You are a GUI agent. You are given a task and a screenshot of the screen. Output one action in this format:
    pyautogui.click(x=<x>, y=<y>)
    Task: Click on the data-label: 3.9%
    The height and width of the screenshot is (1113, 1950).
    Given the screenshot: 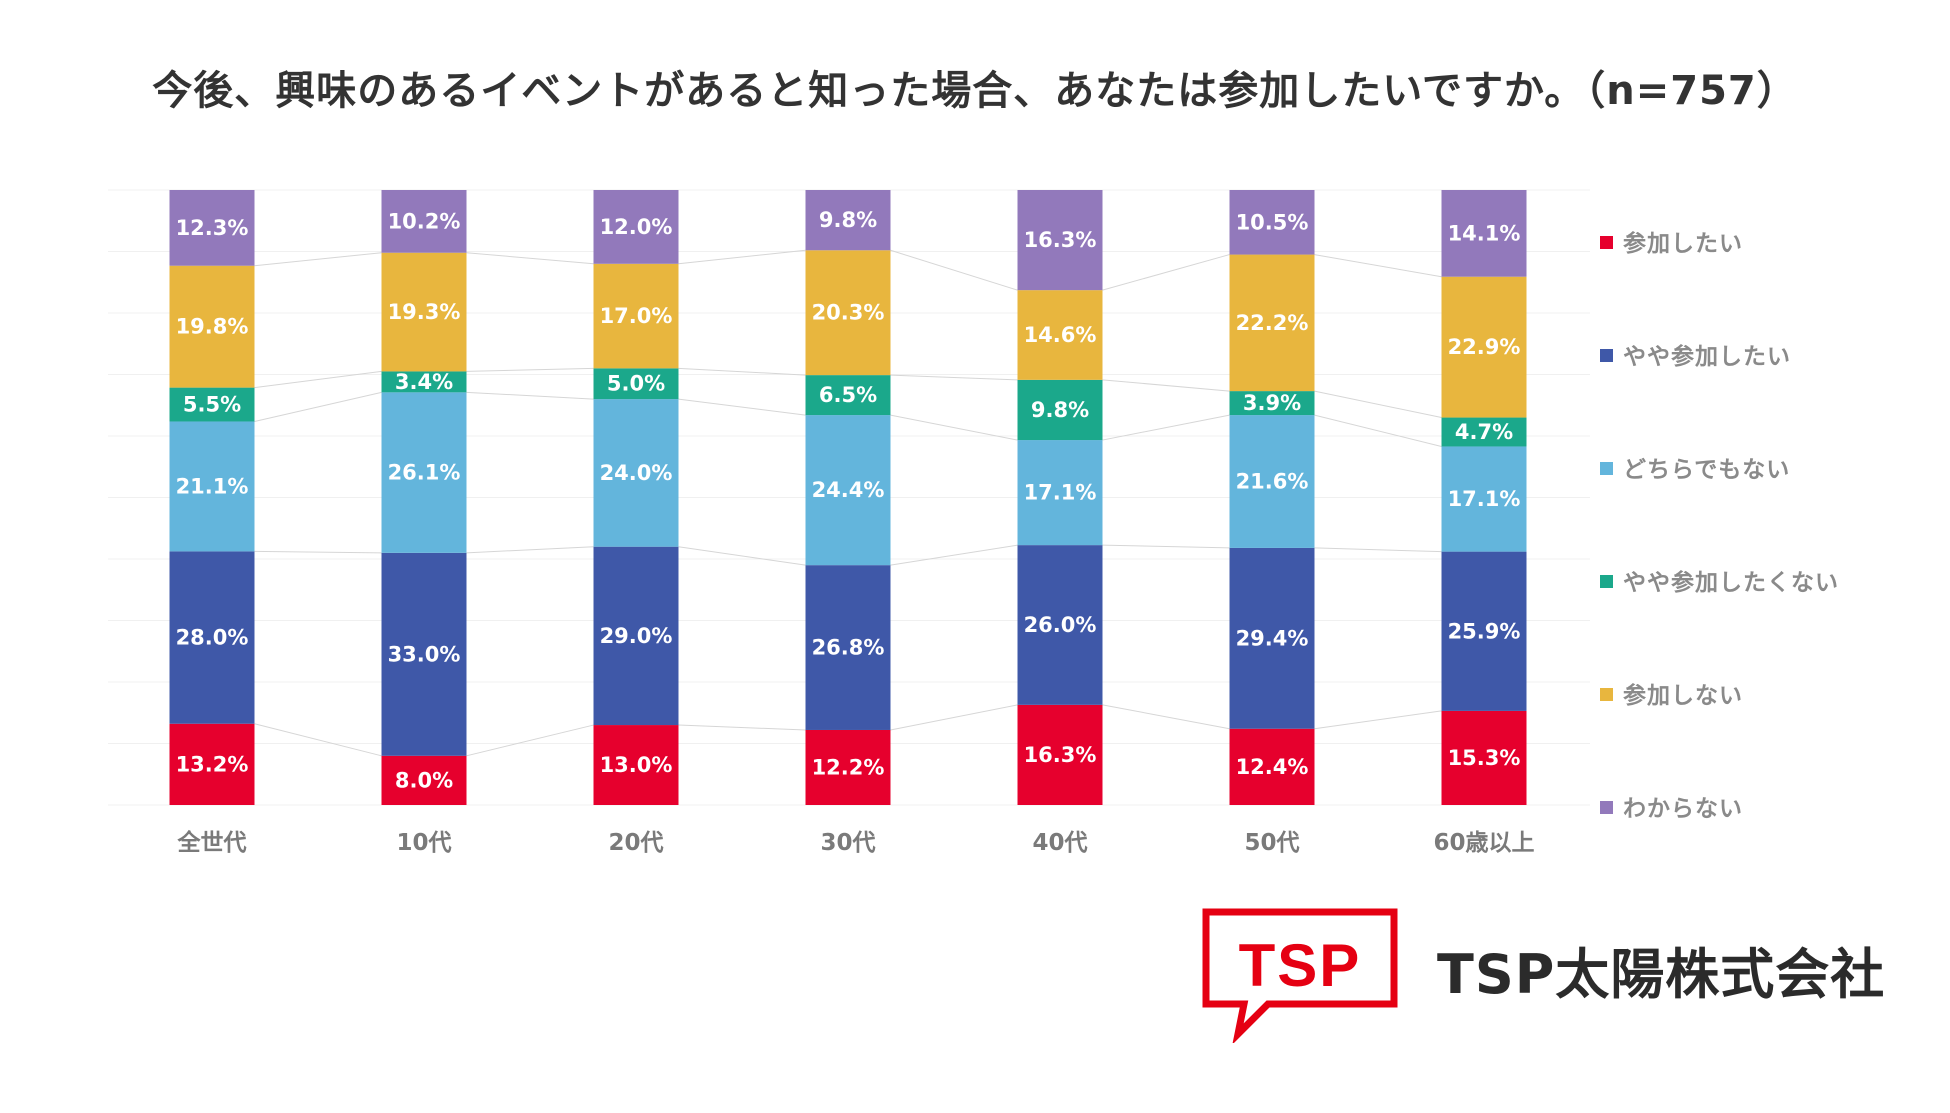 What is the action you would take?
    pyautogui.click(x=1272, y=403)
    